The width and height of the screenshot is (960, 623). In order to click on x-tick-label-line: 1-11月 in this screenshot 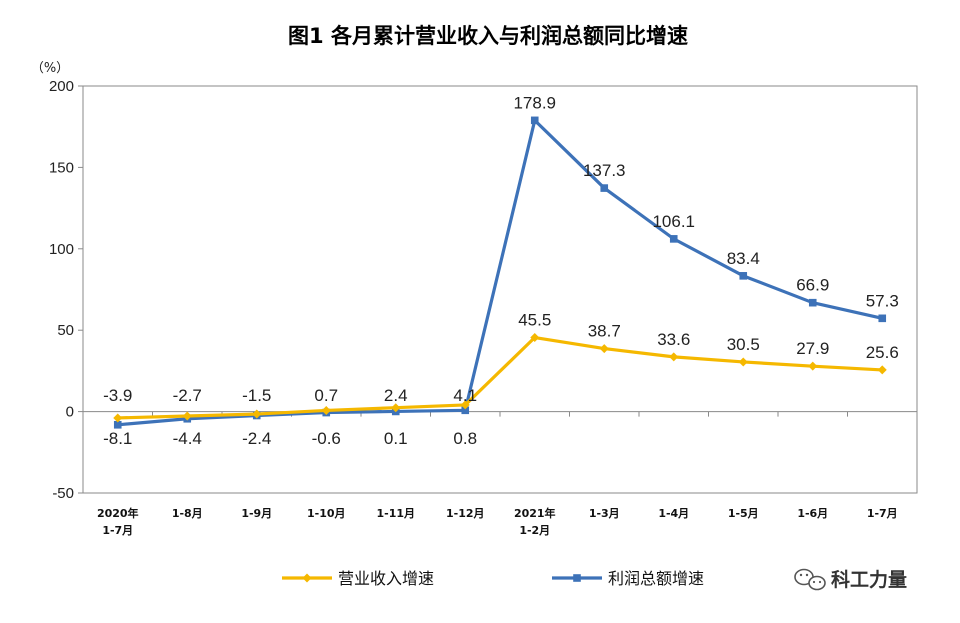, I will do `click(395, 513)`.